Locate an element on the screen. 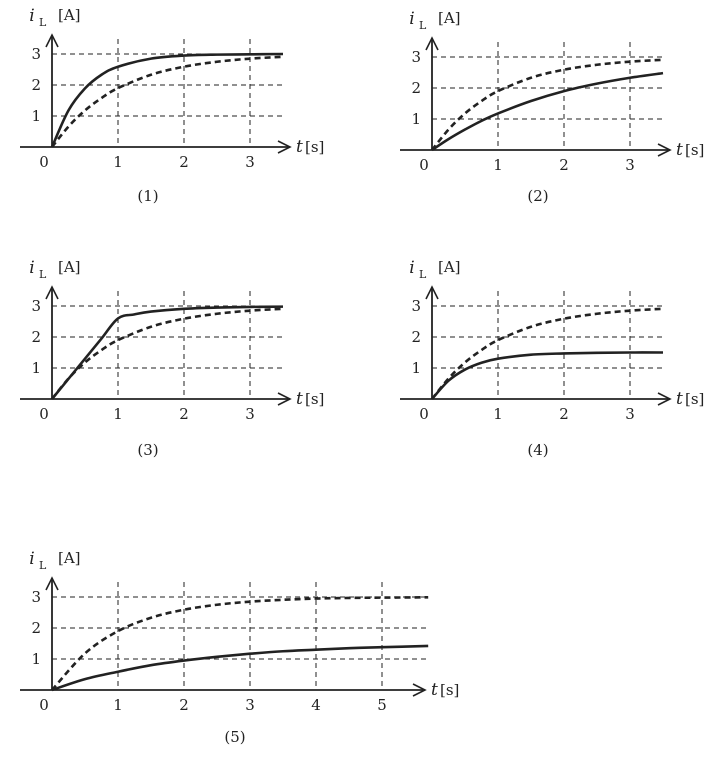 The height and width of the screenshot is (770, 720). chart-panel-4: 1 2 3 1 2 3 0 i L [A] t [s] (4) is located at coordinates (552, 358).